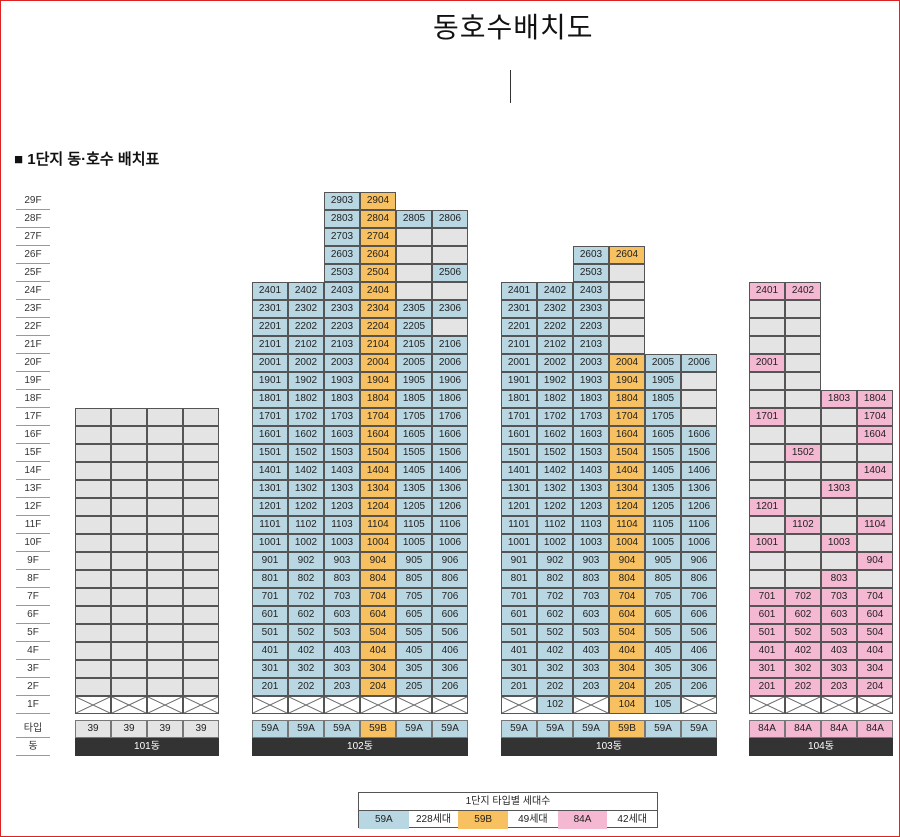 The image size is (900, 837). Describe the element at coordinates (767, 687) in the screenshot. I see `unit-cell: 201` at that location.